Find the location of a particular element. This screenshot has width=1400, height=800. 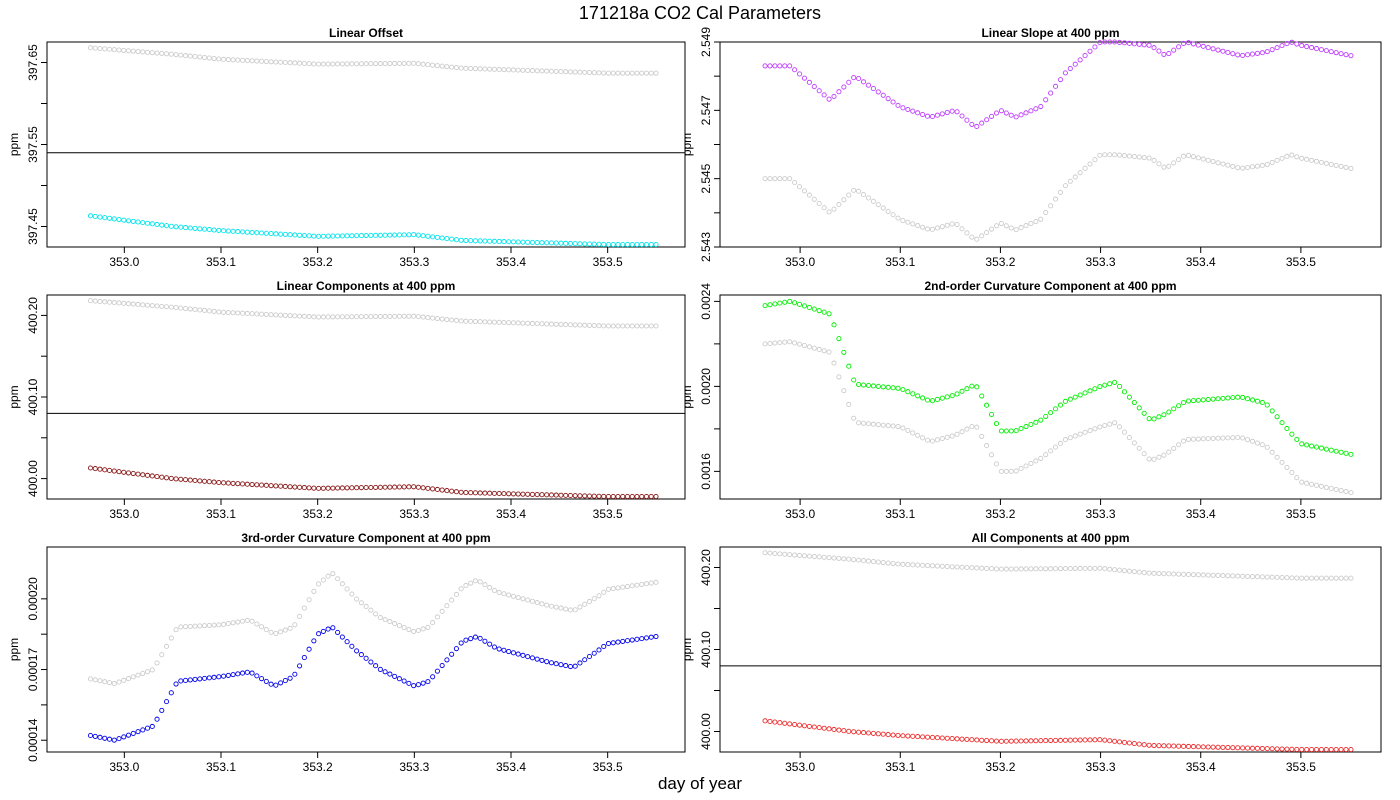

panel-title: All Components at 400 ppm is located at coordinates (1050, 538).